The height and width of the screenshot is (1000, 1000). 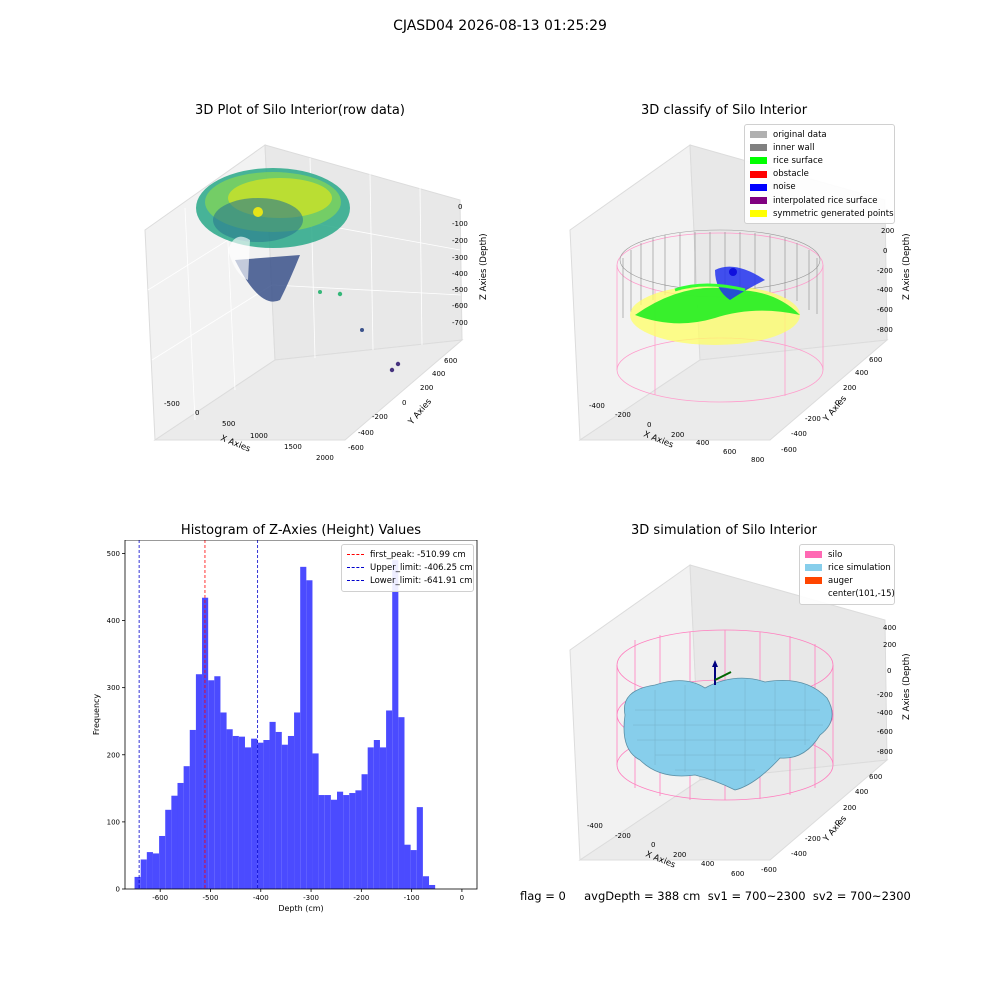 I want to click on p4-ztick: 200, so click(x=889, y=645).